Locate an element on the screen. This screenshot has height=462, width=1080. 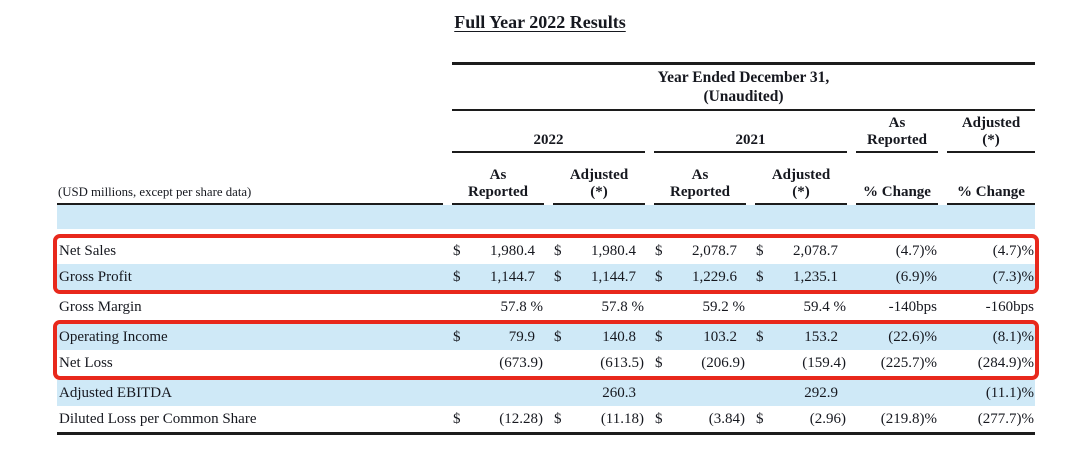
money-cell: 292.9 is located at coordinates (801, 393).